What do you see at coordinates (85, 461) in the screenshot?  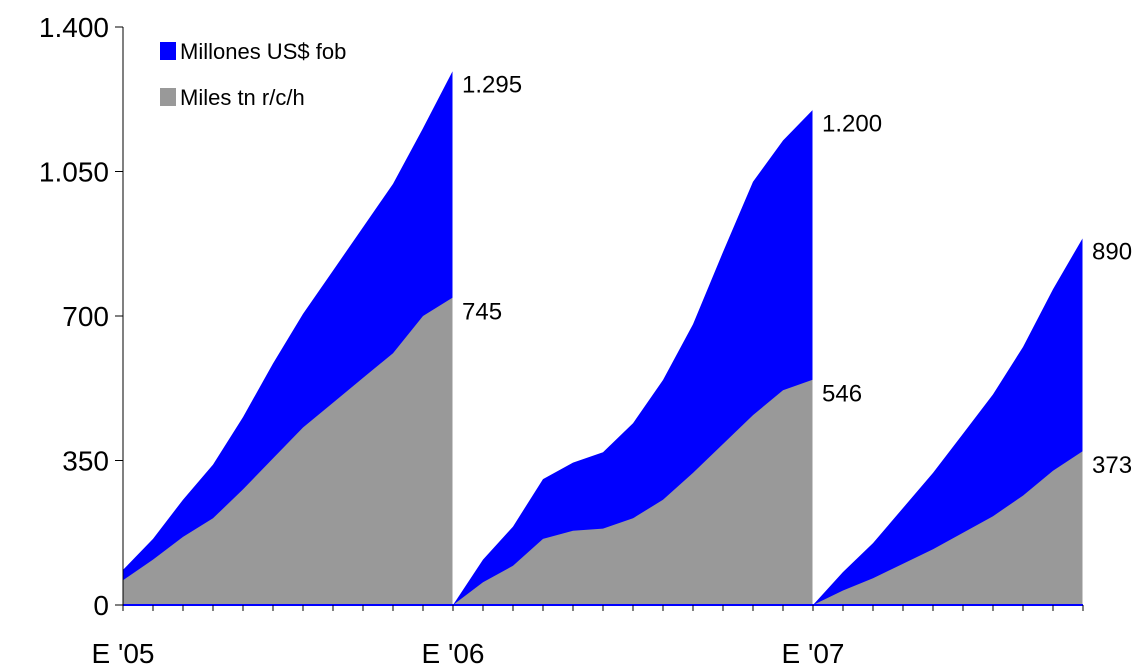 I see `y-tick-label: 350` at bounding box center [85, 461].